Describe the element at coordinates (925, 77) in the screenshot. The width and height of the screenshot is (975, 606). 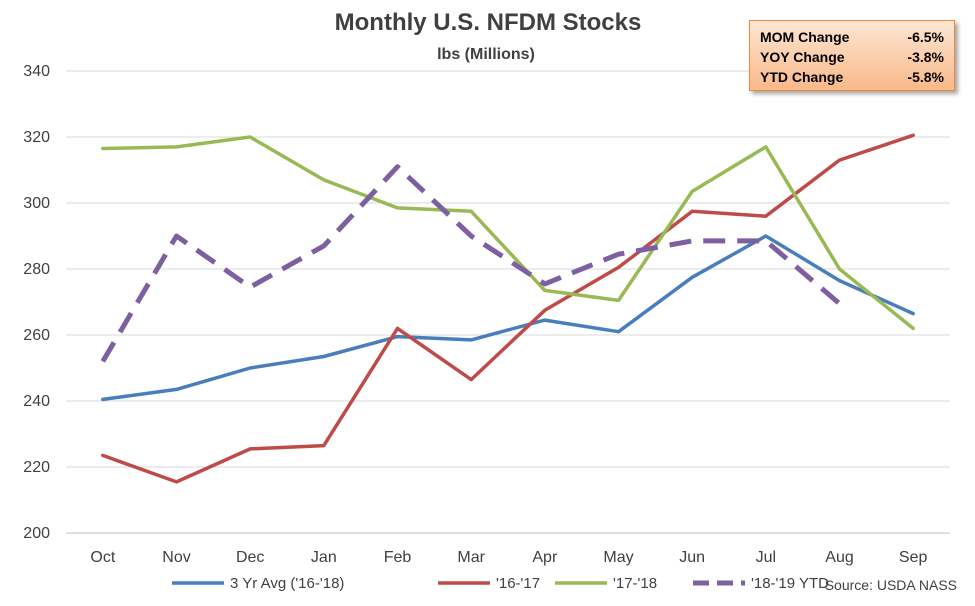
I see `stat-value: -5.8%` at that location.